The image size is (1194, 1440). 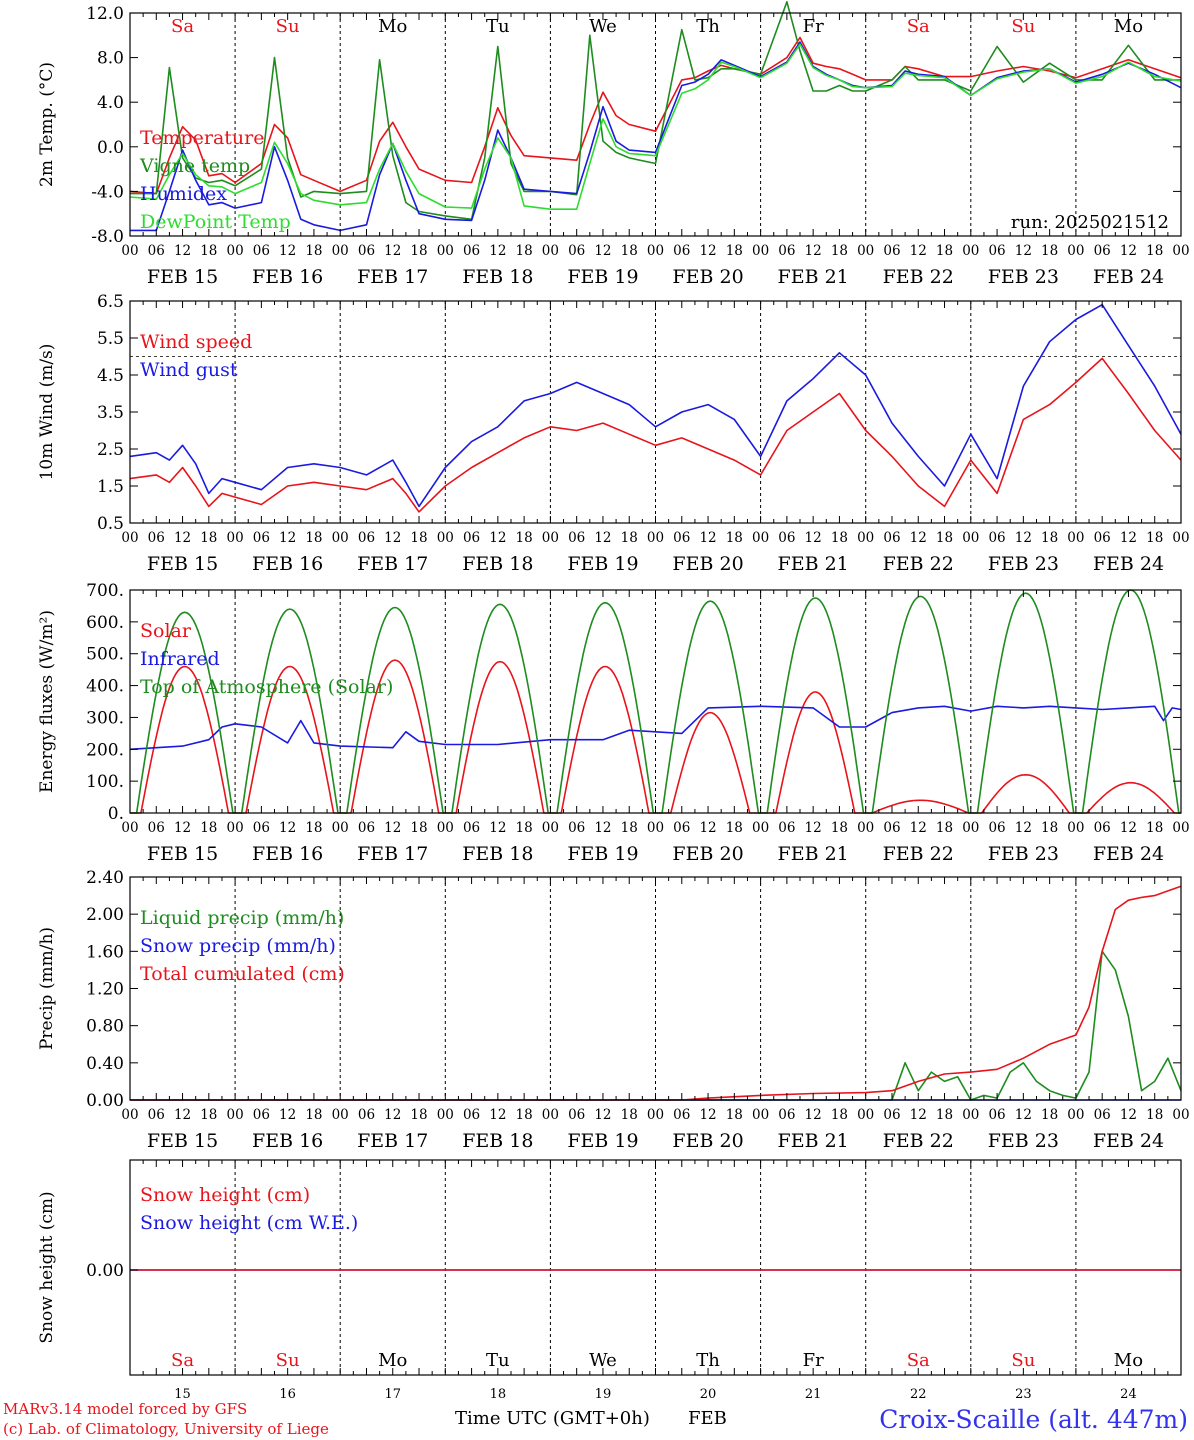 I want to click on legend-entry: Snow precip (mm/h), so click(x=238, y=946).